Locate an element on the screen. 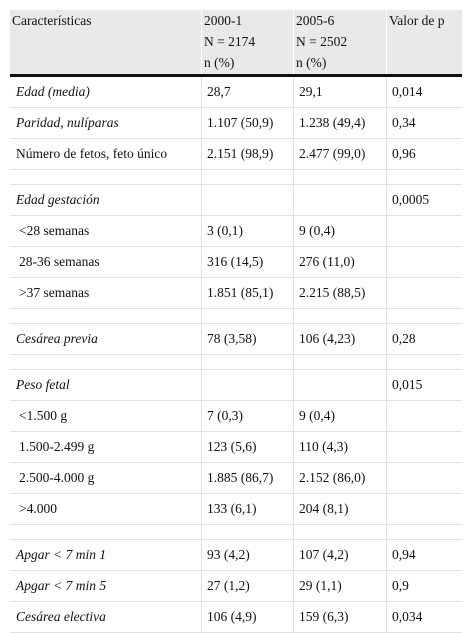 The image size is (472, 633). value-2000: 133 (6,1) is located at coordinates (232, 508).